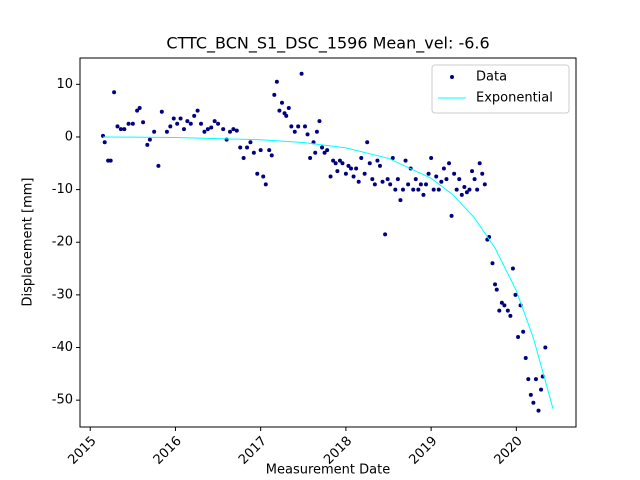 Image resolution: width=640 pixels, height=480 pixels. I want to click on legend-box, so click(500, 89).